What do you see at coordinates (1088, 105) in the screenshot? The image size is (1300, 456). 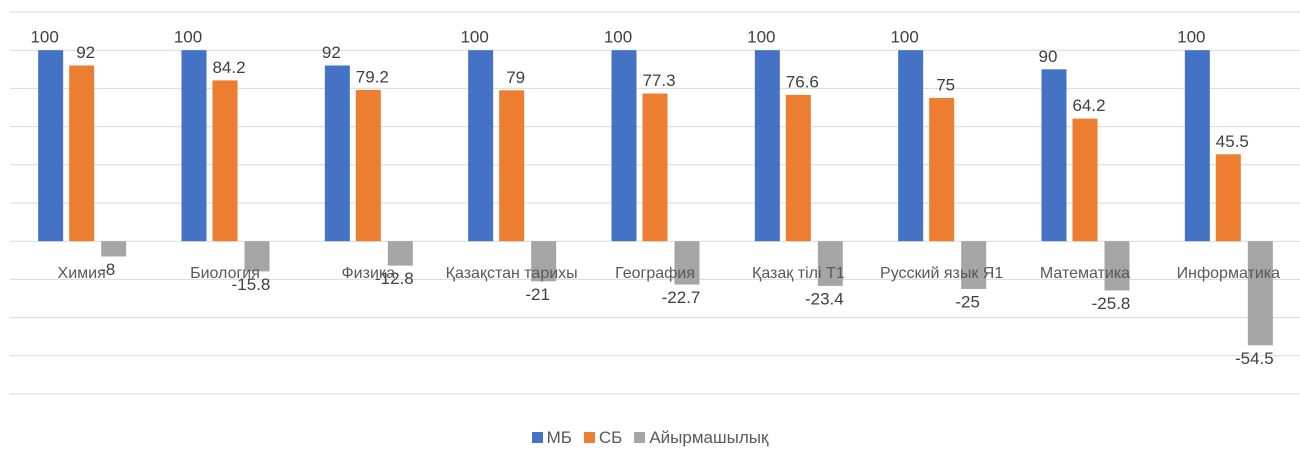 I see `data-label: 64.2` at bounding box center [1088, 105].